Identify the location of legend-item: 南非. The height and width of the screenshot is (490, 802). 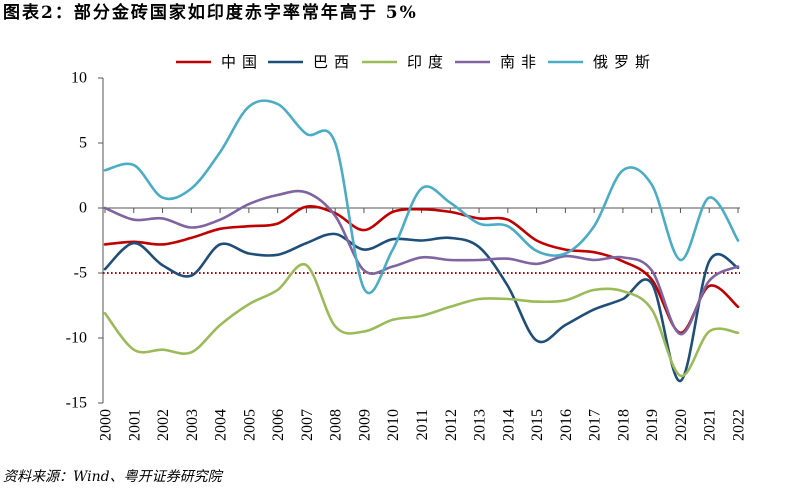
(498, 62).